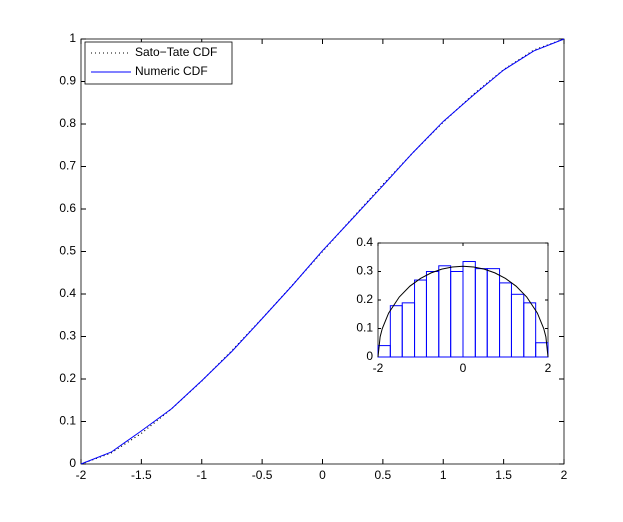 The width and height of the screenshot is (623, 522). What do you see at coordinates (67, 123) in the screenshot?
I see `y-tick-label: 0.8` at bounding box center [67, 123].